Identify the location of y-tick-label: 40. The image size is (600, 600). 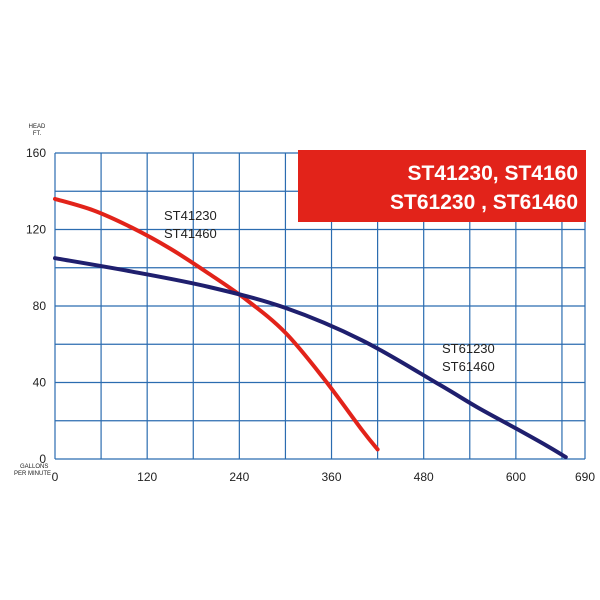
(40, 383).